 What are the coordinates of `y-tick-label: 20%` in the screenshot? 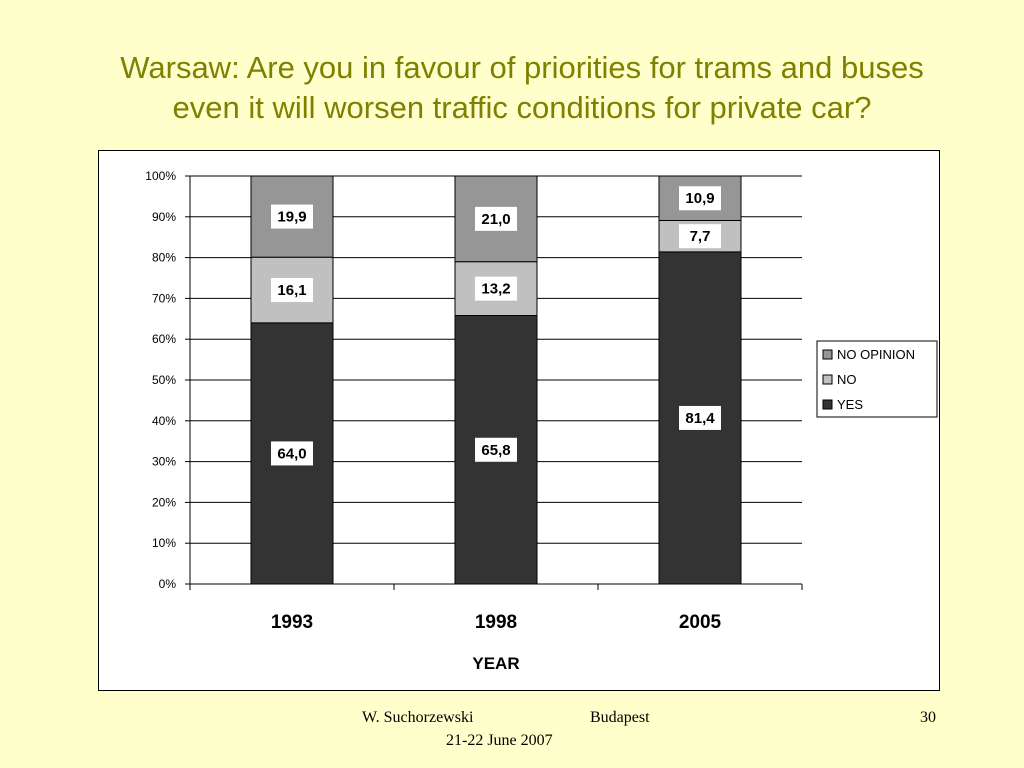 It's located at (164, 502).